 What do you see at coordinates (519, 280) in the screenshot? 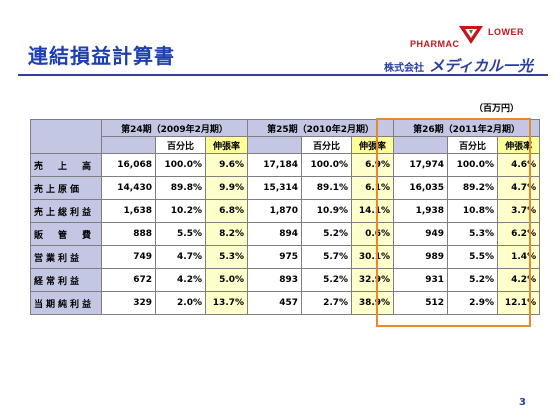
I see `growth-cell: 4.2%` at bounding box center [519, 280].